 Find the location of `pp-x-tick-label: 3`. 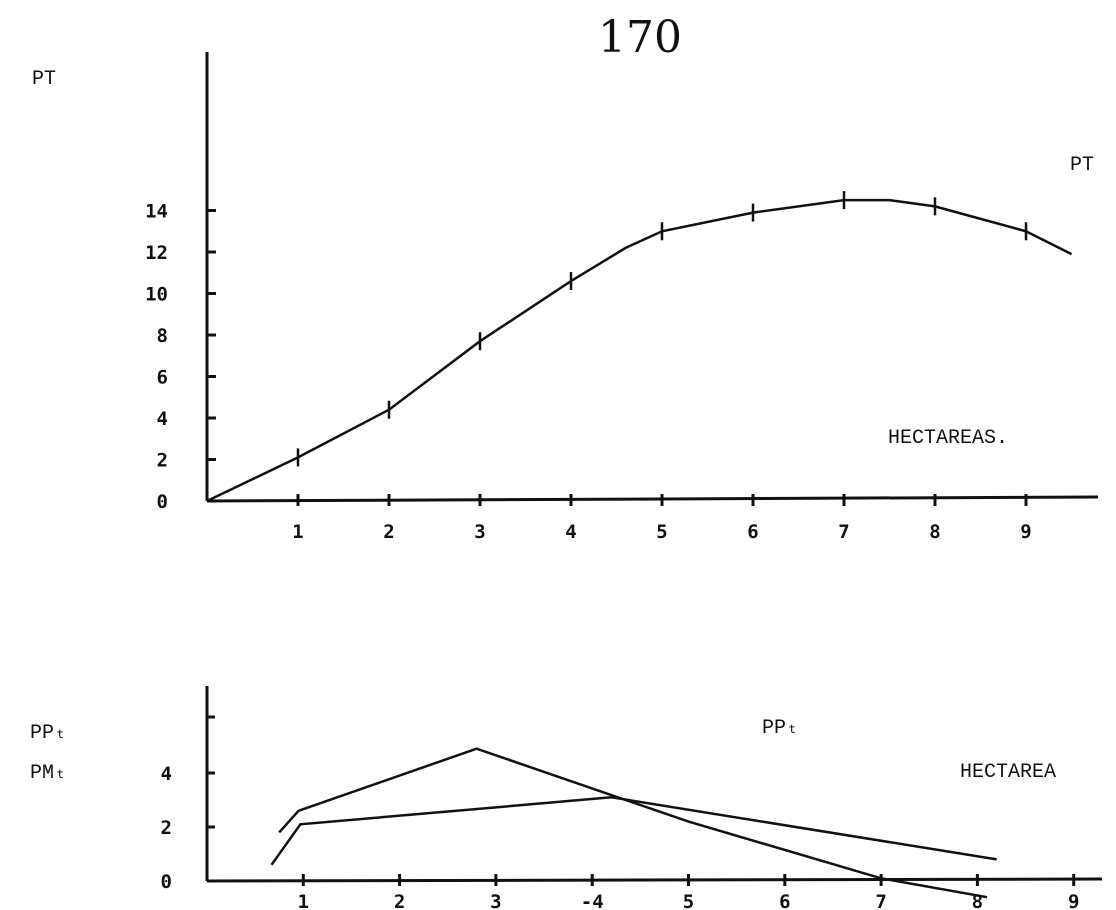

pp-x-tick-label: 3 is located at coordinates (495, 900).